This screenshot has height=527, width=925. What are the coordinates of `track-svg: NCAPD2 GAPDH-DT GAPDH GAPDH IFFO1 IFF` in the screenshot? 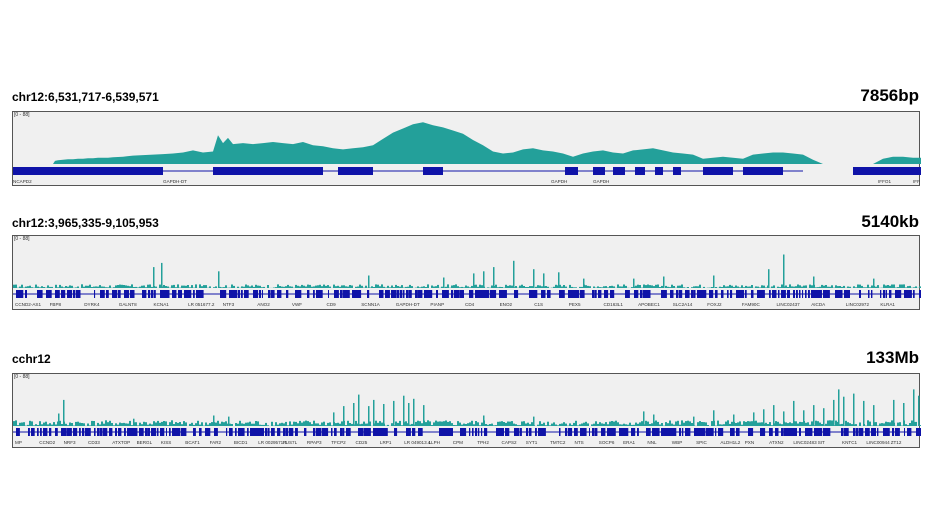 It's located at (467, 153).